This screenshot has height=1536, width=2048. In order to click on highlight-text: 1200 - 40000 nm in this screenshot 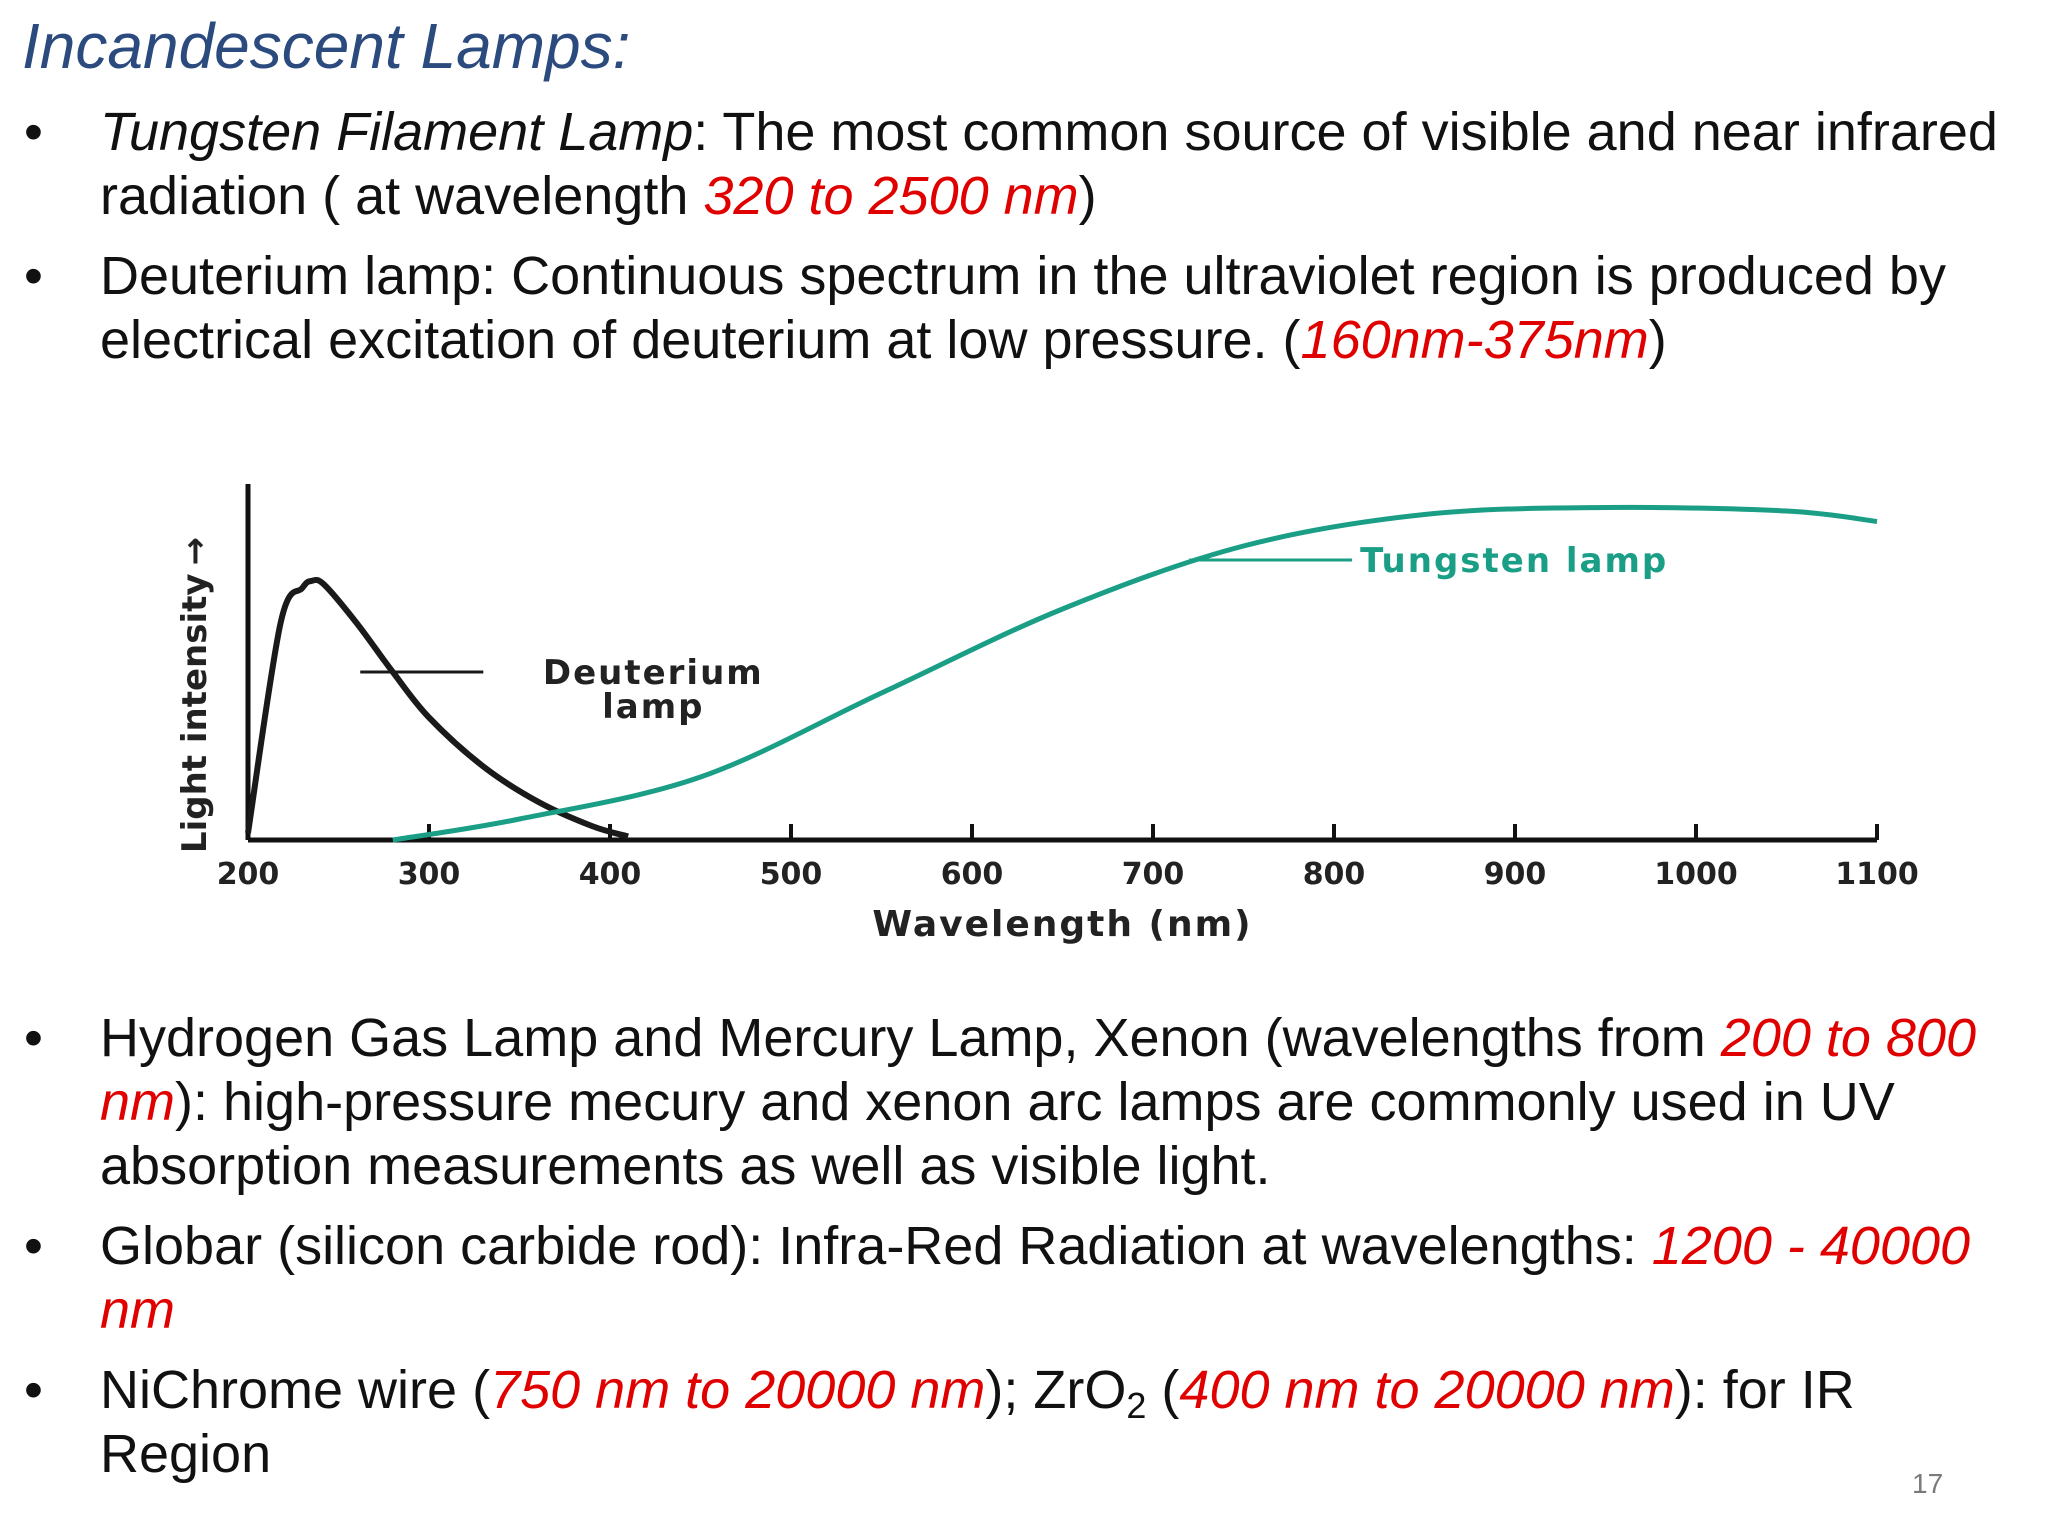, I will do `click(1035, 1278)`.